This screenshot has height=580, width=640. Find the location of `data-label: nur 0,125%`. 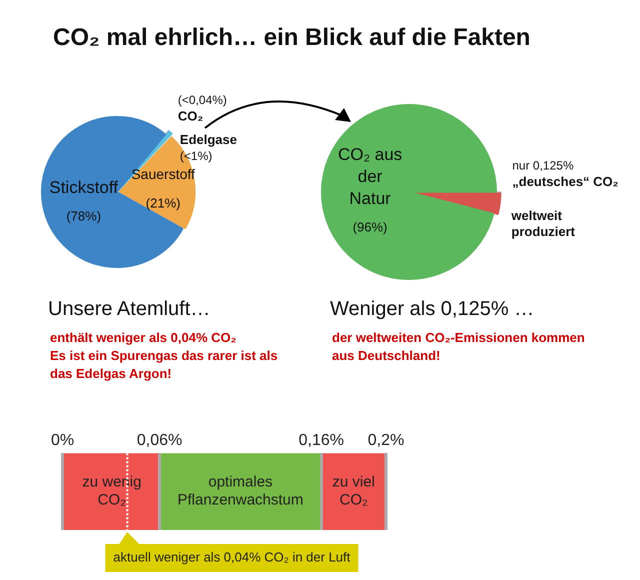

data-label: nur 0,125% is located at coordinates (543, 165).